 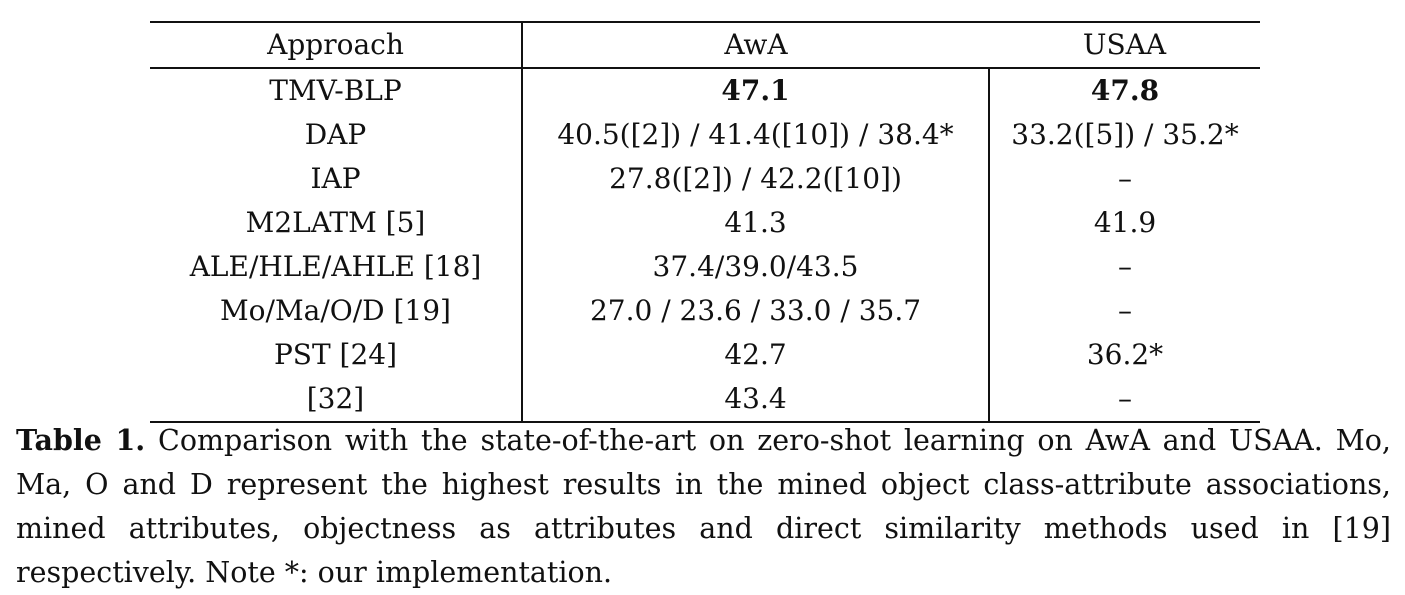 What do you see at coordinates (335, 354) in the screenshot?
I see `approach-cell: PST [24]` at bounding box center [335, 354].